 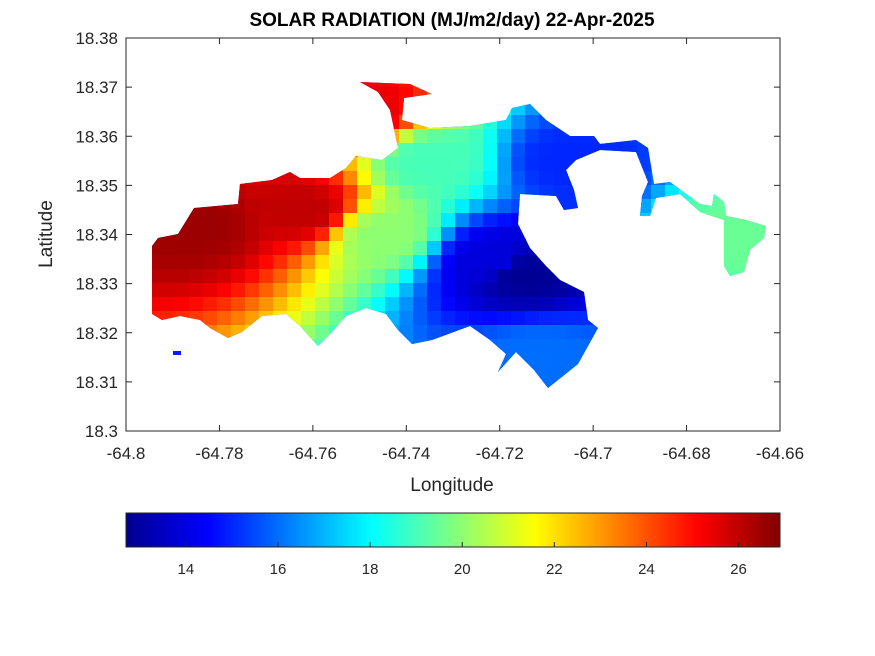 I want to click on x-tick-label: -64.76, so click(x=313, y=453).